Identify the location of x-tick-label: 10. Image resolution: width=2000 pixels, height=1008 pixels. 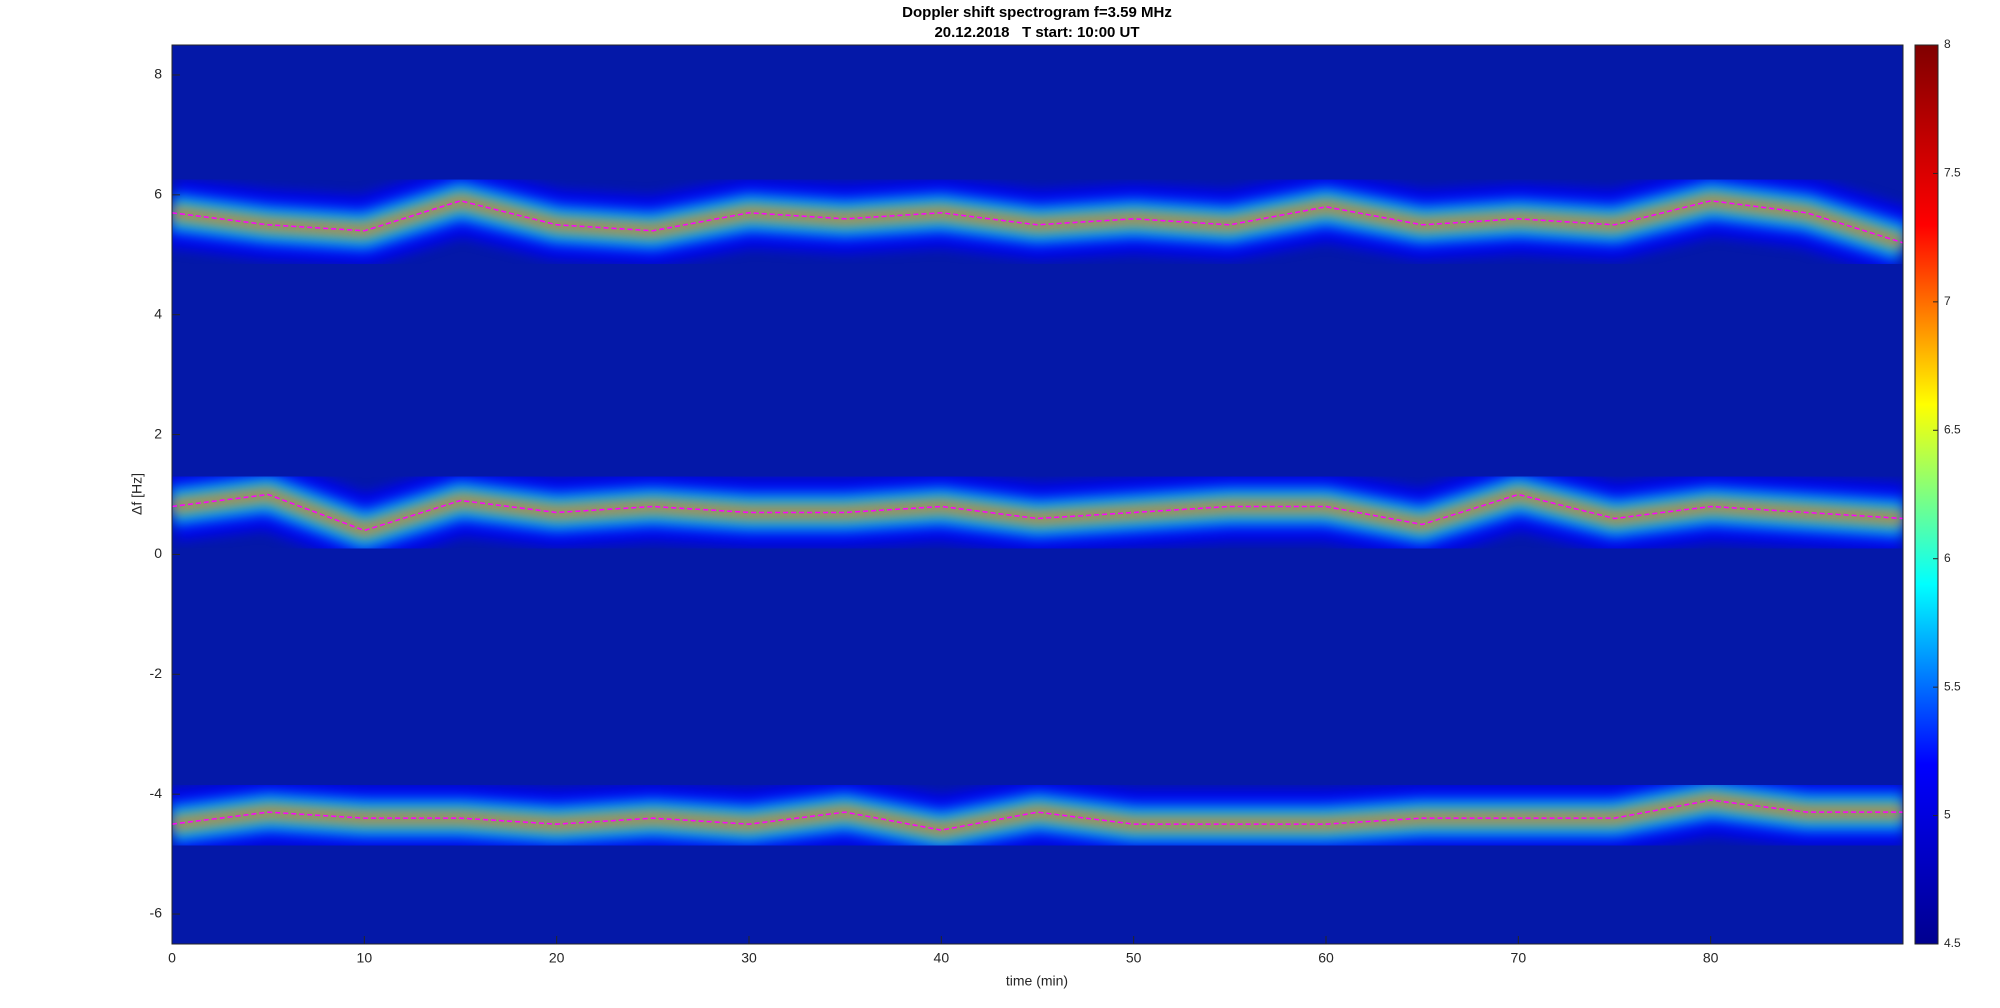
(365, 958).